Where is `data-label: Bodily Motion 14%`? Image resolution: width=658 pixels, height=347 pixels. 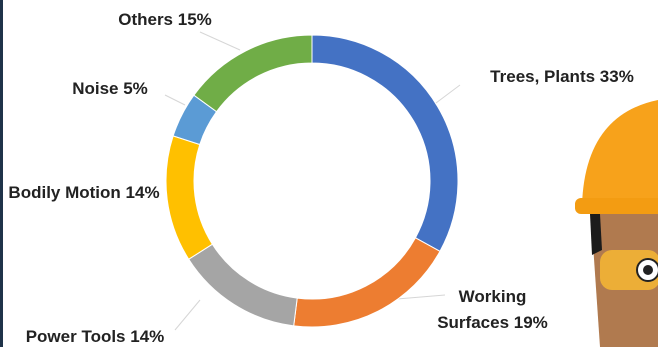 data-label: Bodily Motion 14% is located at coordinates (84, 193).